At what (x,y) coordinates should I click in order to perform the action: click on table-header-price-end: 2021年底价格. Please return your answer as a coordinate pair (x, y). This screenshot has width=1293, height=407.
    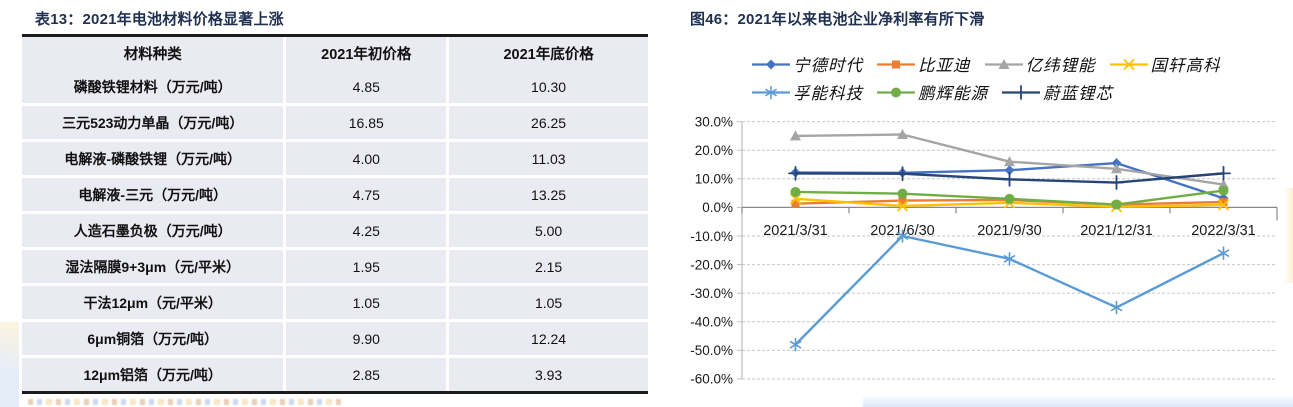
    Looking at the image, I should click on (547, 53).